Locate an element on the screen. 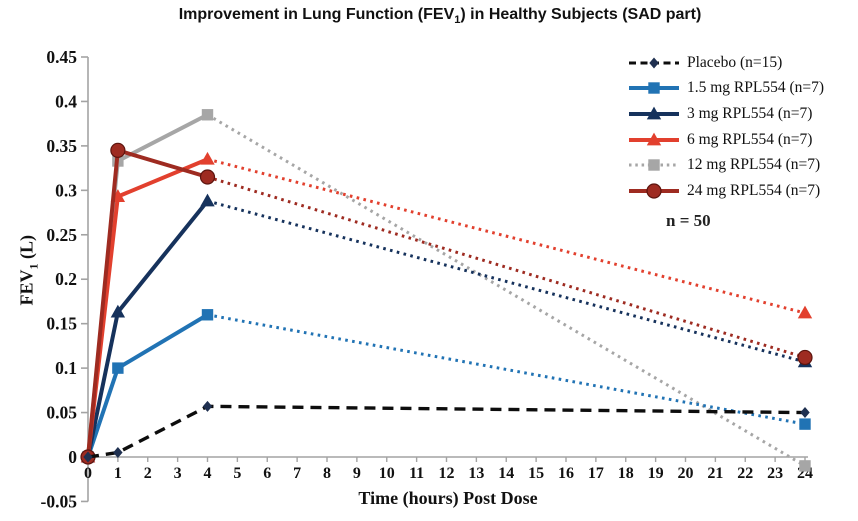 The height and width of the screenshot is (521, 858). legend-item: 12 mg RPL554 (n=7) is located at coordinates (740, 165).